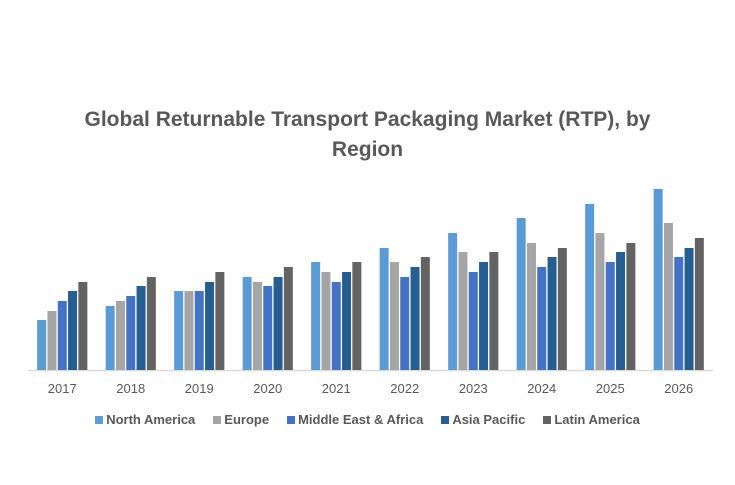  Describe the element at coordinates (326, 321) in the screenshot. I see `bar-europe-2021` at that location.